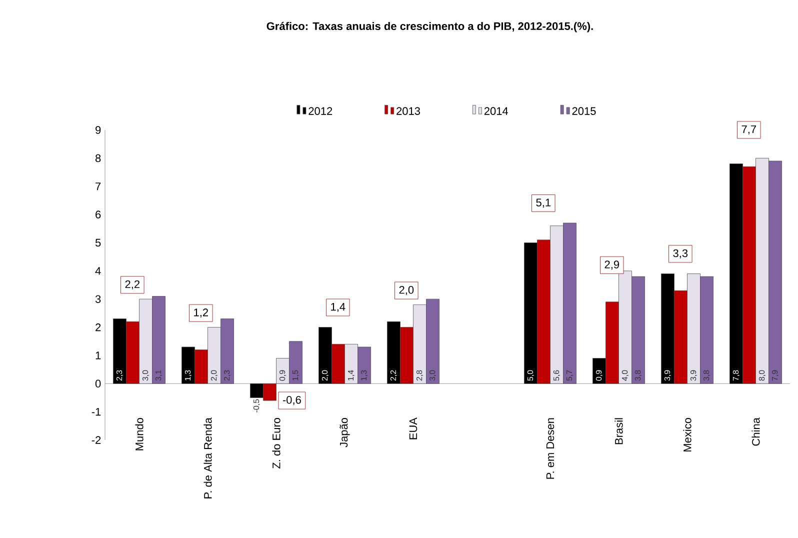 The height and width of the screenshot is (538, 798). Describe the element at coordinates (139, 434) in the screenshot. I see `x-tick-label: Mundo` at that location.